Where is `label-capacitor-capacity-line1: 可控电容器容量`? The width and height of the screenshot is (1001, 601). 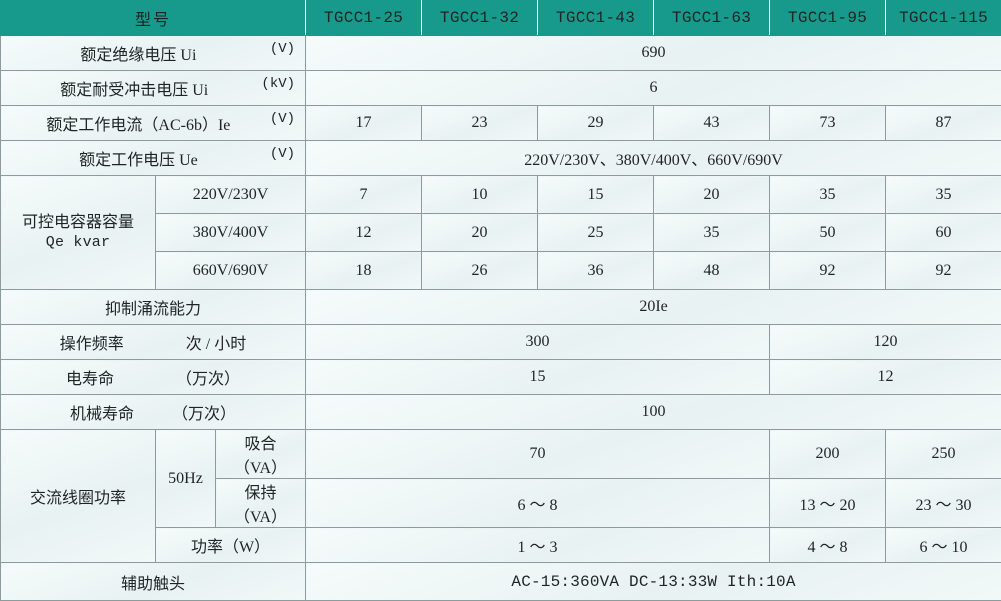
label-capacitor-capacity-line1: 可控电容器容量 is located at coordinates (78, 223).